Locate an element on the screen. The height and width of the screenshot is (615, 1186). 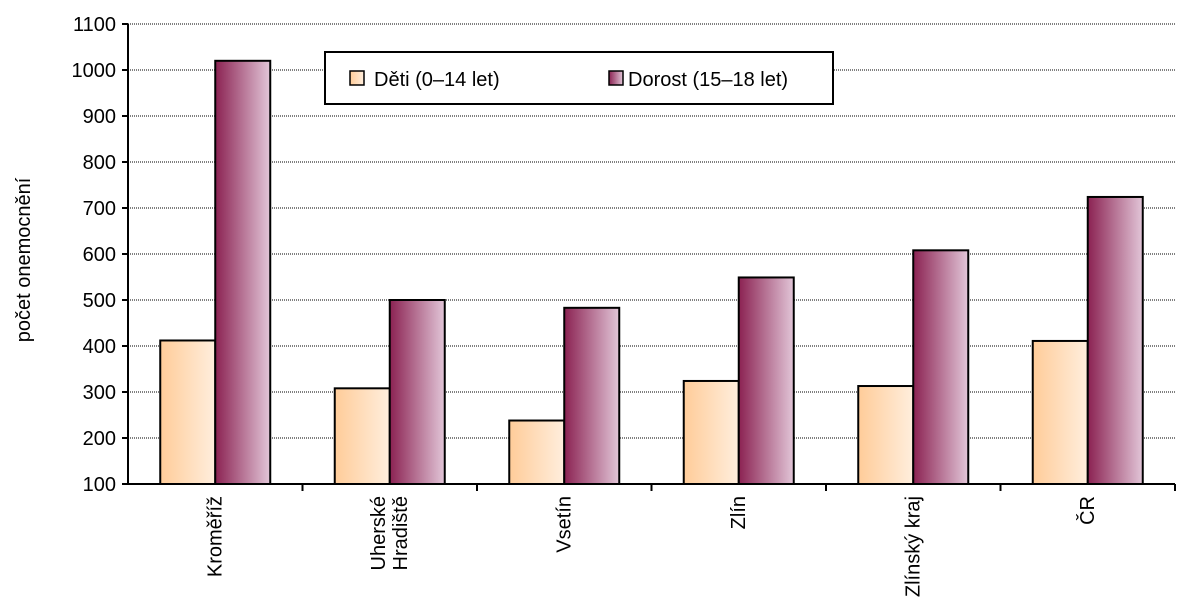
y-tick-label: 500 is located at coordinates (99, 301).